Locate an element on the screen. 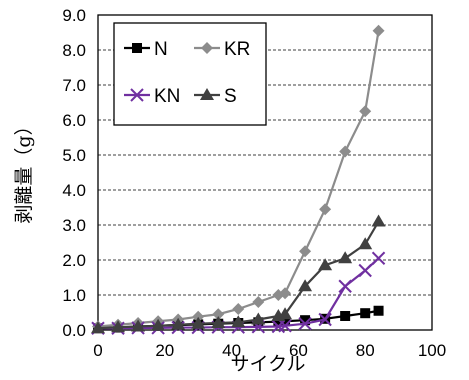  y-axis-ticks: 0.0 1.0 2.0 3.0 4.0 5.0 6.0 7.0 8.0 9.0 is located at coordinates (74, 173).